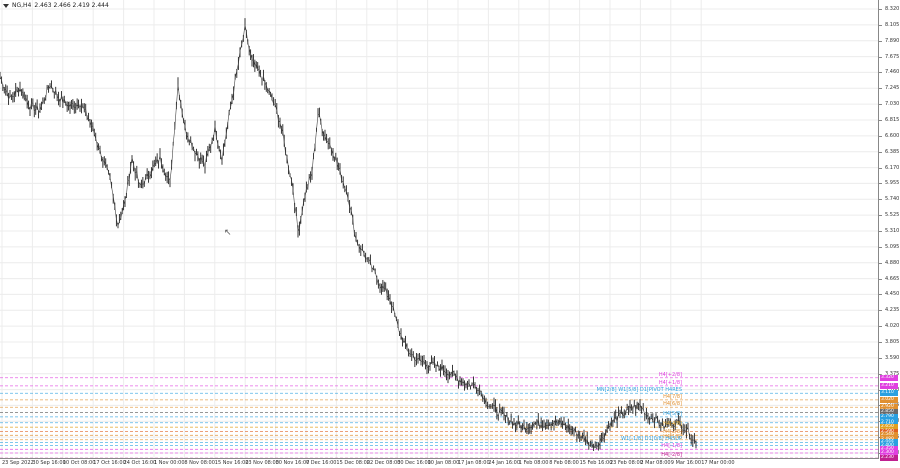  I want to click on price-badge: 2.650, so click(889, 427).